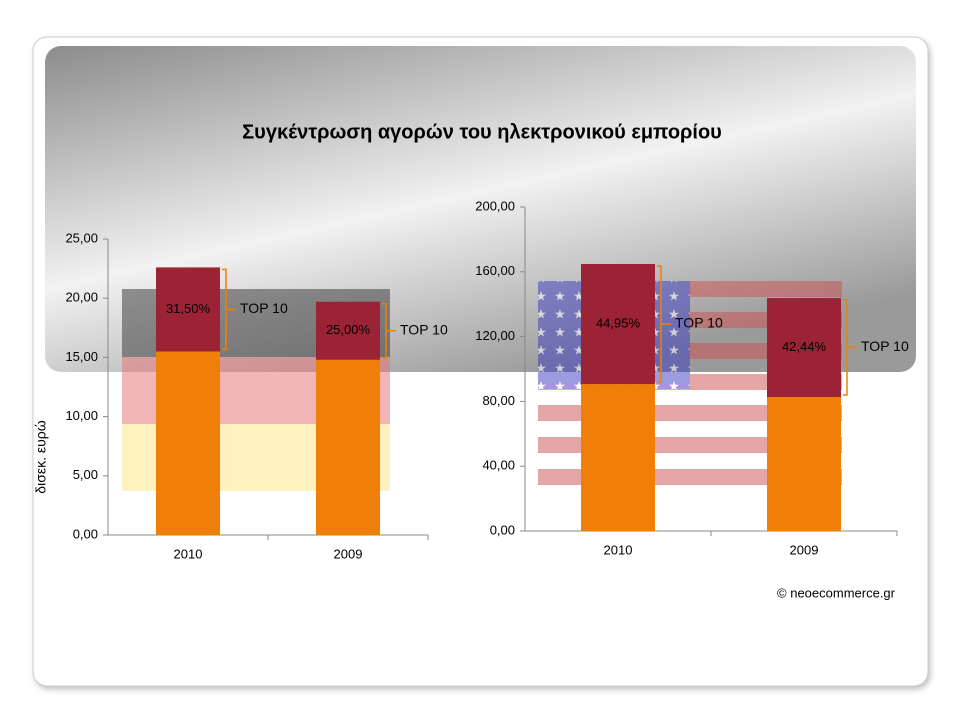 The image size is (960, 725). Describe the element at coordinates (41, 456) in the screenshot. I see `y-axis-label: δισεκ. ευρώ` at that location.